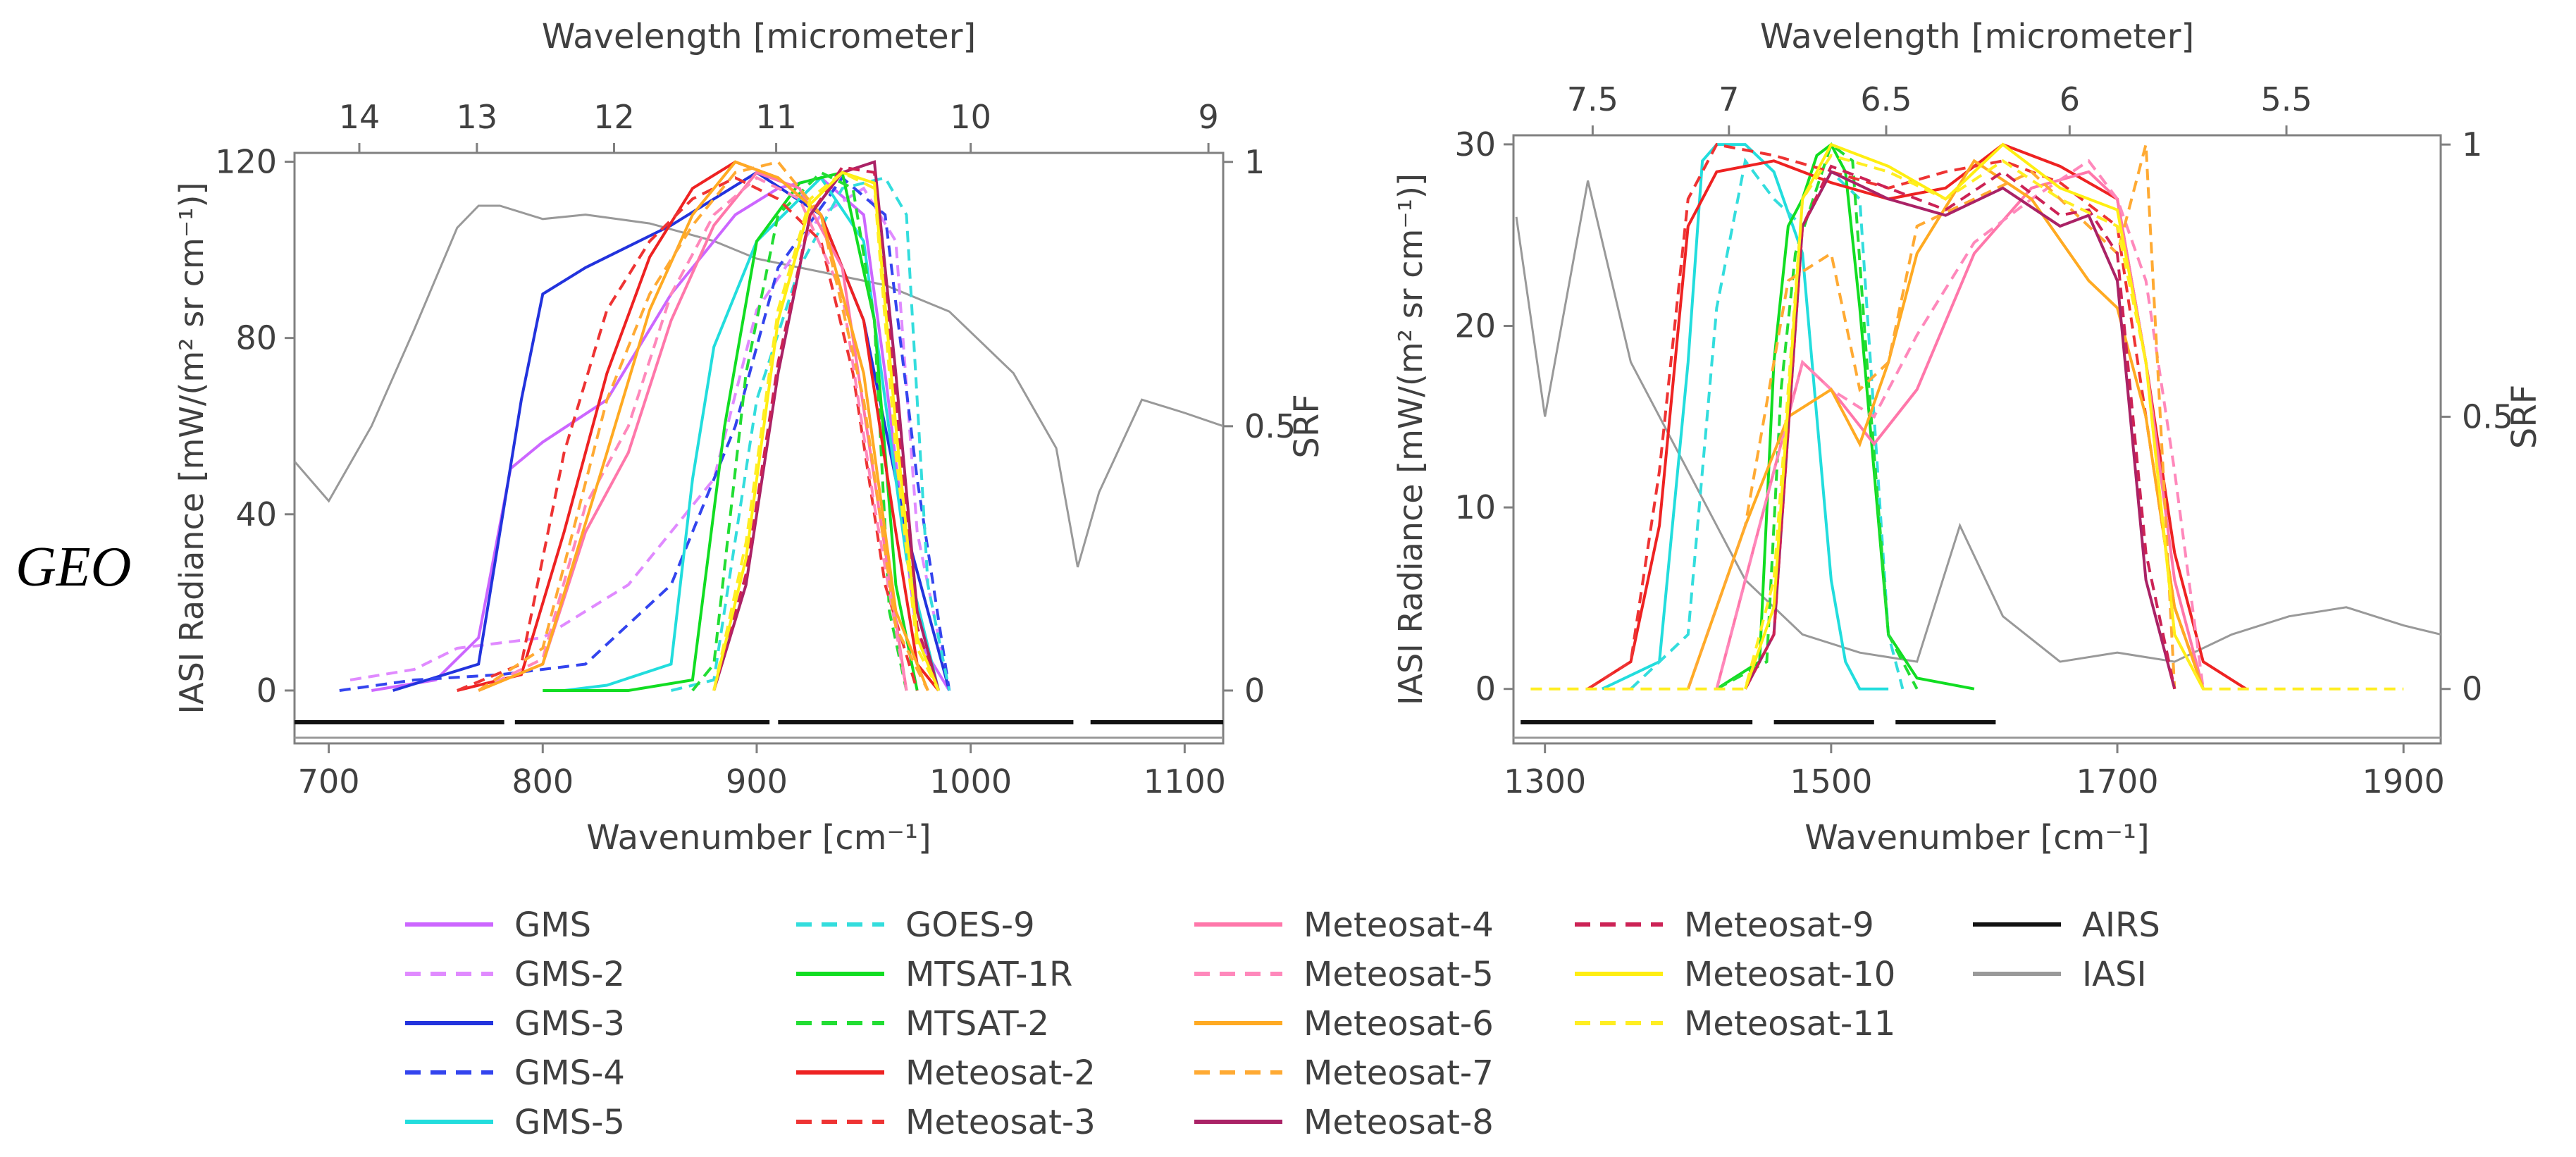  Describe the element at coordinates (74, 567) in the screenshot. I see `side-label: GEO` at that location.